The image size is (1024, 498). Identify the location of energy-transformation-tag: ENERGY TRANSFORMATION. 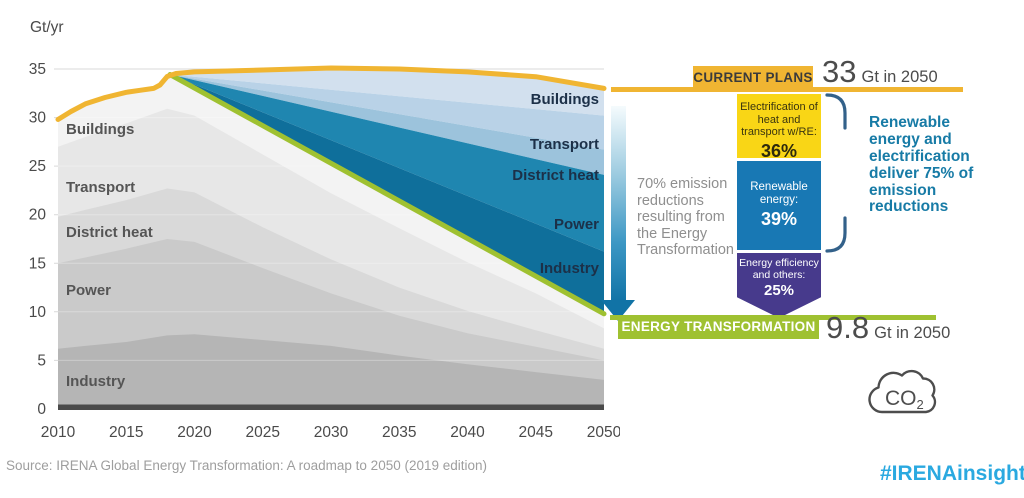
(718, 327).